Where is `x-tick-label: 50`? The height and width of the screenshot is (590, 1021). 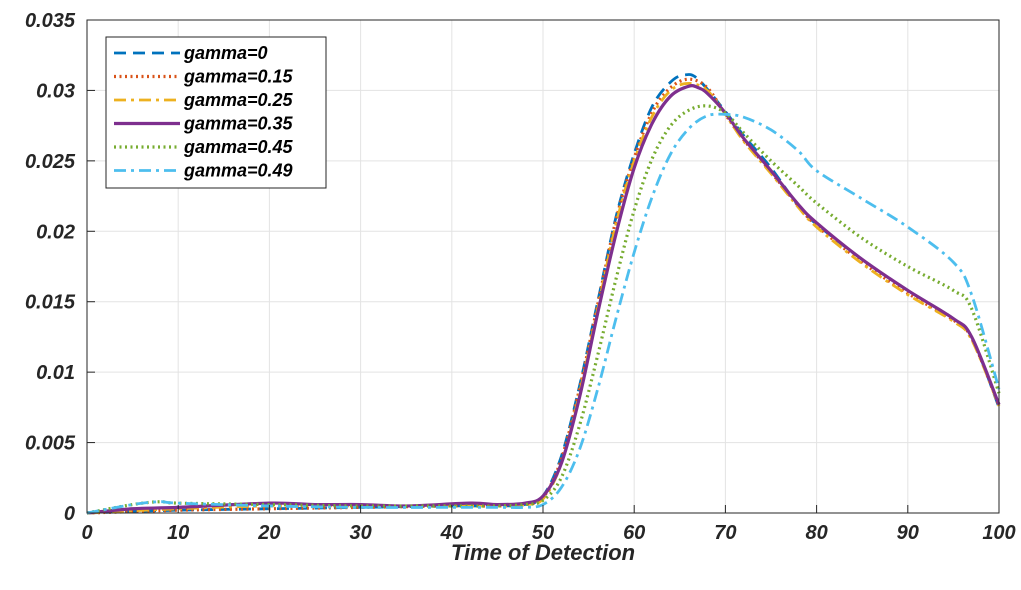 x-tick-label: 50 is located at coordinates (543, 533).